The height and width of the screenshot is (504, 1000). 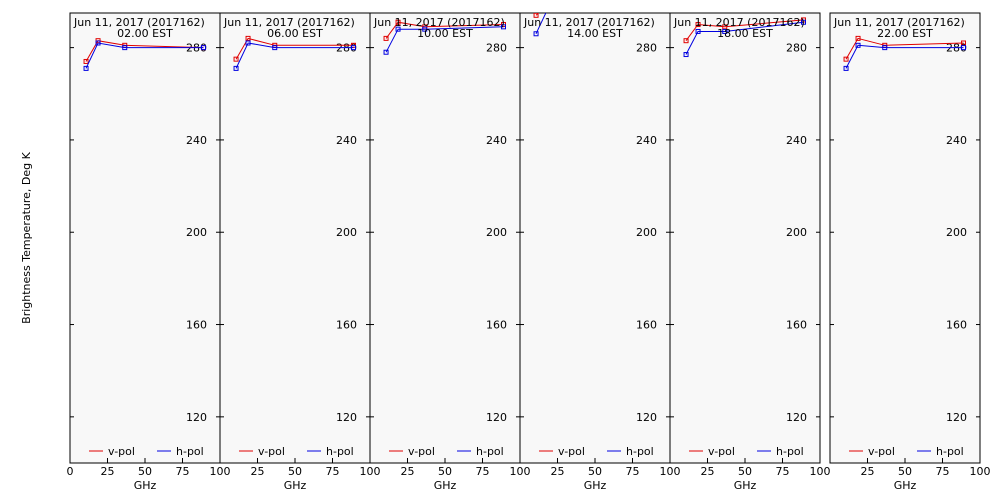 I want to click on panel-subtitle: 02.00 EST, so click(x=145, y=33).